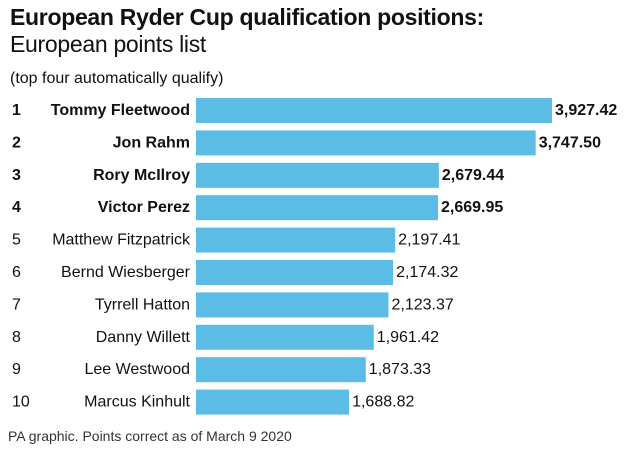 The image size is (640, 451). Describe the element at coordinates (16, 272) in the screenshot. I see `rank-label: 6` at that location.